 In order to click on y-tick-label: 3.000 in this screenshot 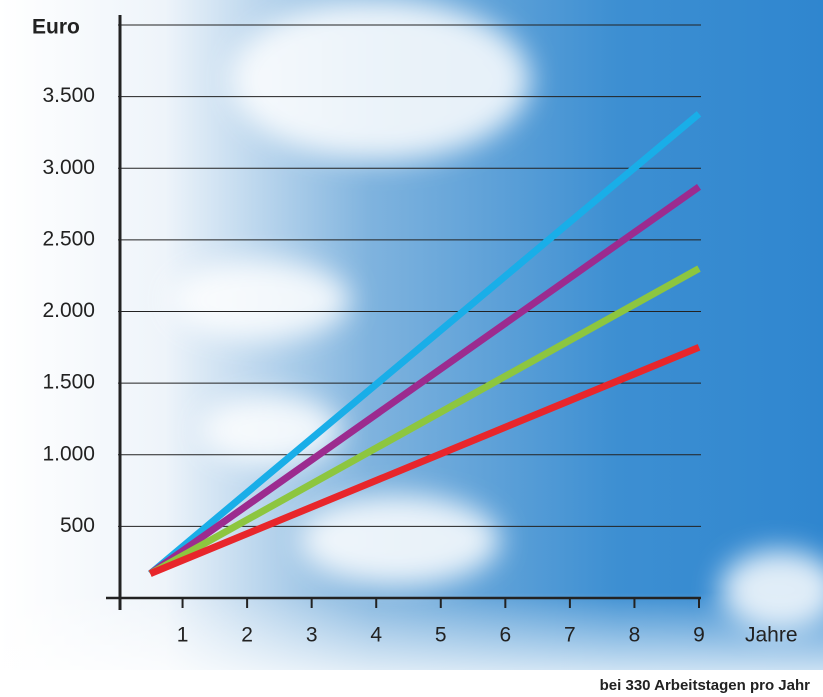, I will do `click(68, 167)`.